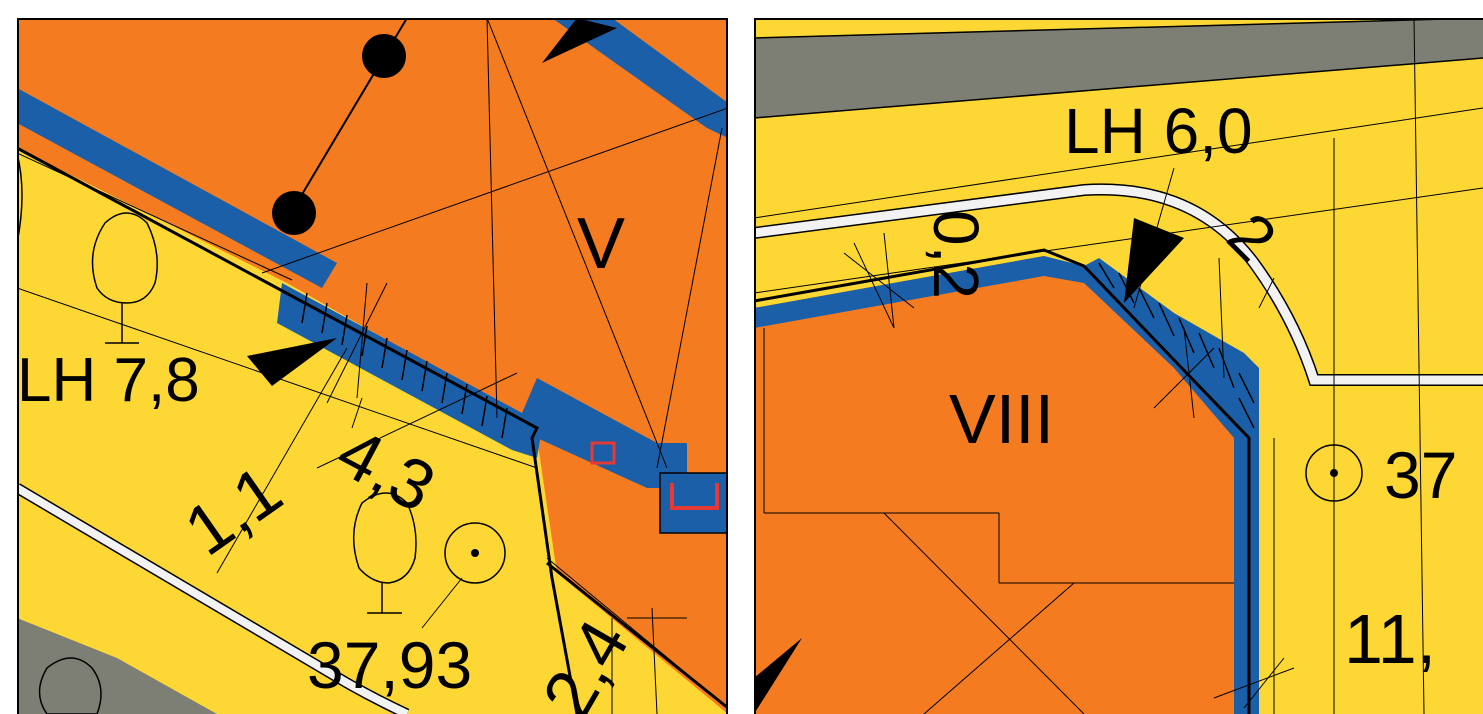 The height and width of the screenshot is (714, 1483). Describe the element at coordinates (108, 380) in the screenshot. I see `height-label: LH 7,8` at that location.